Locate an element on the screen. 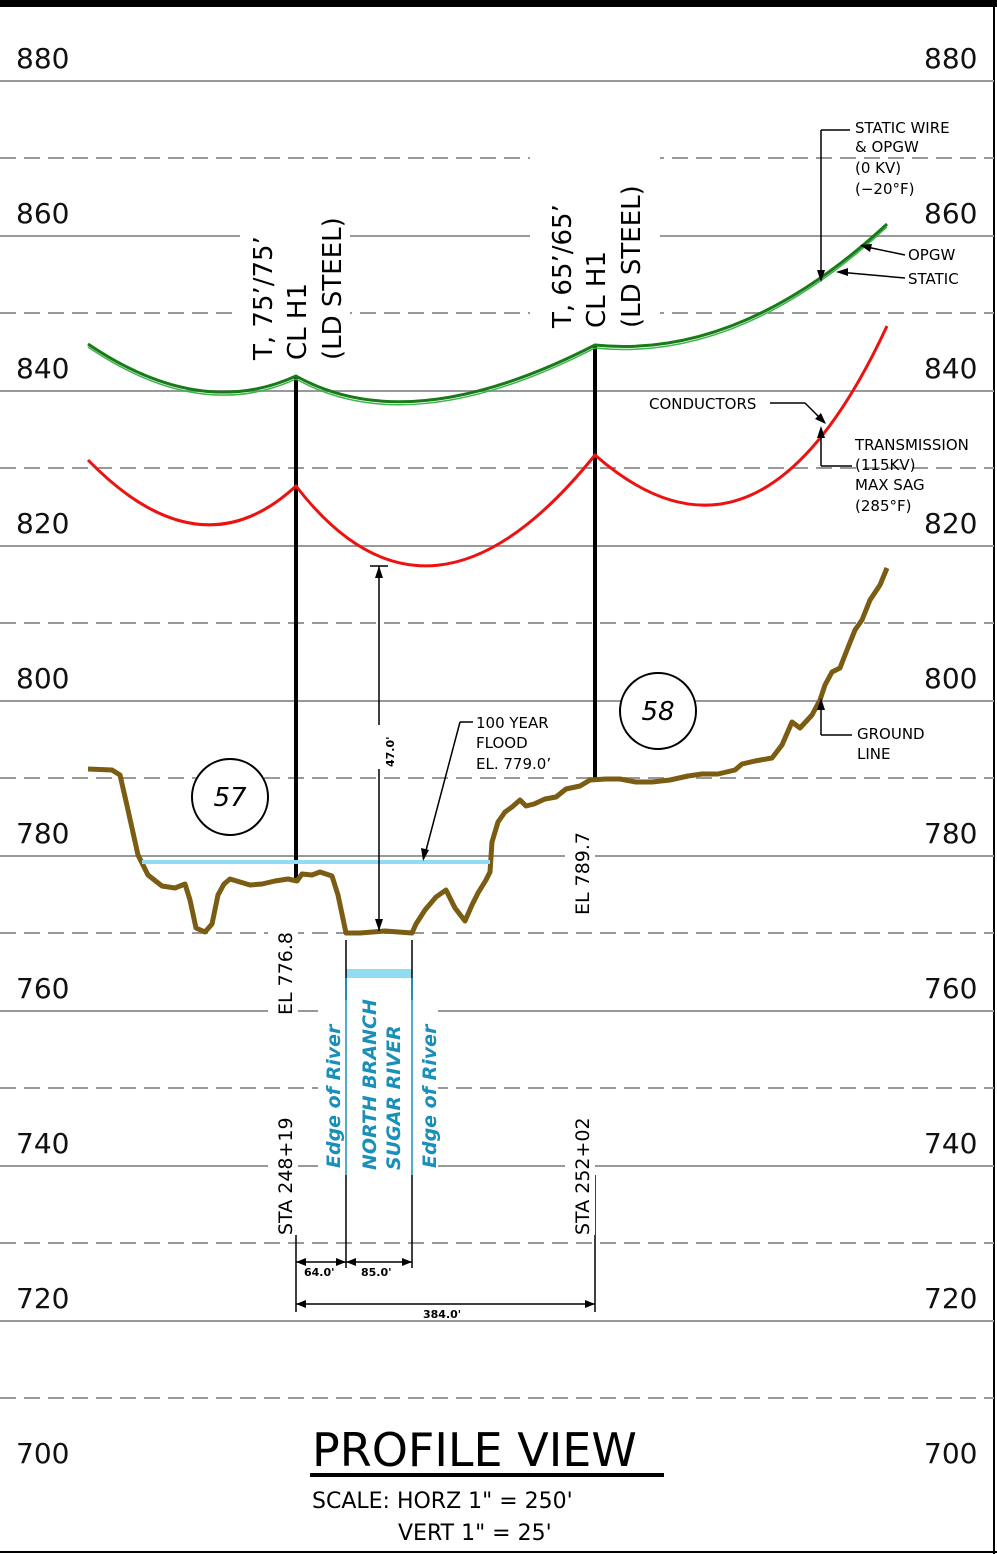 This screenshot has width=997, height=1554. tower-58-marker: 58 is located at coordinates (658, 711).